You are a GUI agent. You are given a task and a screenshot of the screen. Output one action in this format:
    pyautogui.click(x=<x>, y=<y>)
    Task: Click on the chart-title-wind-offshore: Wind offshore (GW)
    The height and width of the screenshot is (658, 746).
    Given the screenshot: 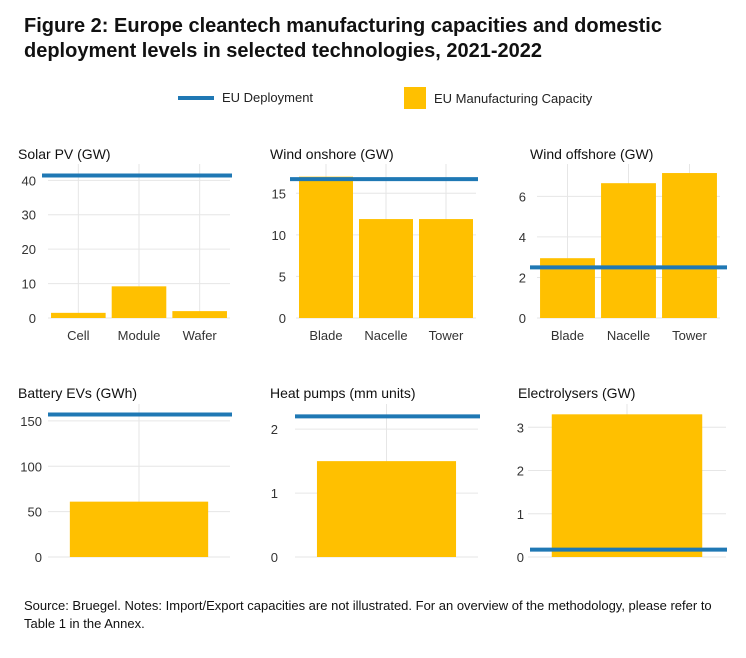 What is the action you would take?
    pyautogui.click(x=592, y=154)
    